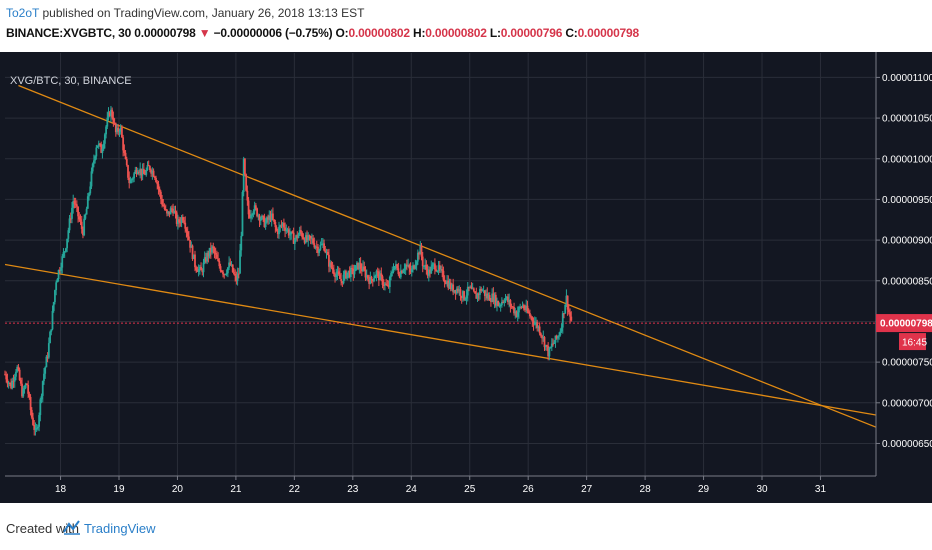 This screenshot has height=550, width=932. Describe the element at coordinates (907, 159) in the screenshot. I see `price-tick-label: 0.00001000` at that location.